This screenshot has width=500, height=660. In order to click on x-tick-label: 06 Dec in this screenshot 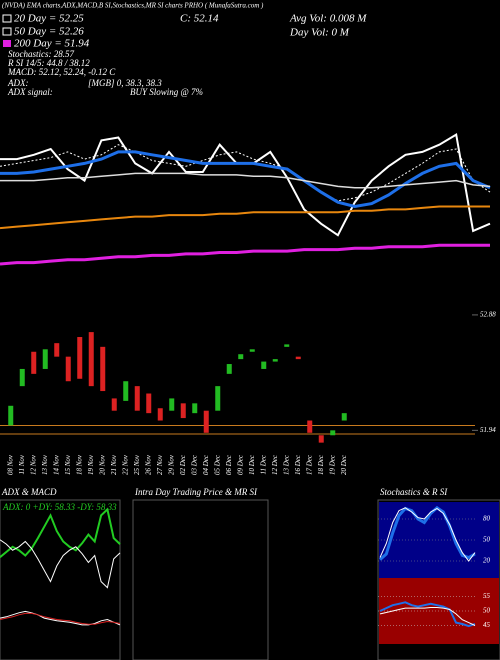, I will do `click(229, 464)`.